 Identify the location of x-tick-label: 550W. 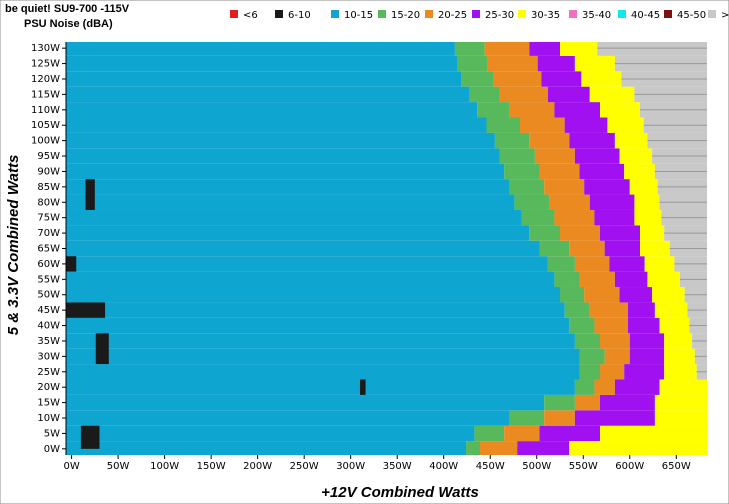
(583, 466).